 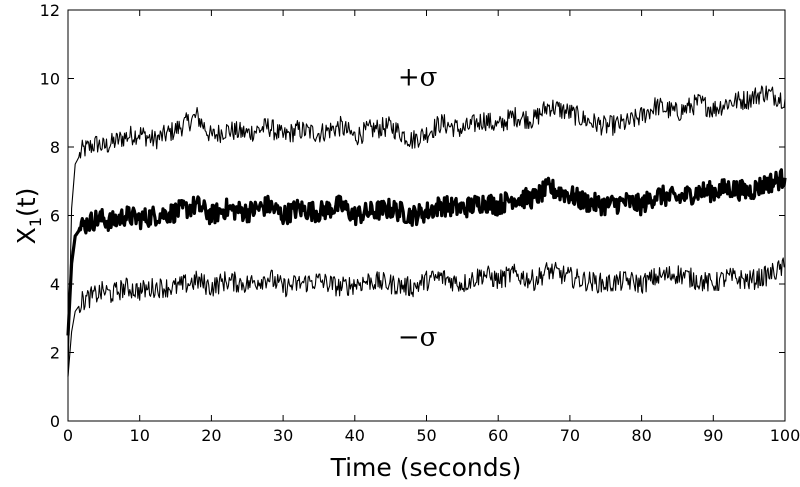 What do you see at coordinates (140, 435) in the screenshot?
I see `x-tick-label: 10` at bounding box center [140, 435].